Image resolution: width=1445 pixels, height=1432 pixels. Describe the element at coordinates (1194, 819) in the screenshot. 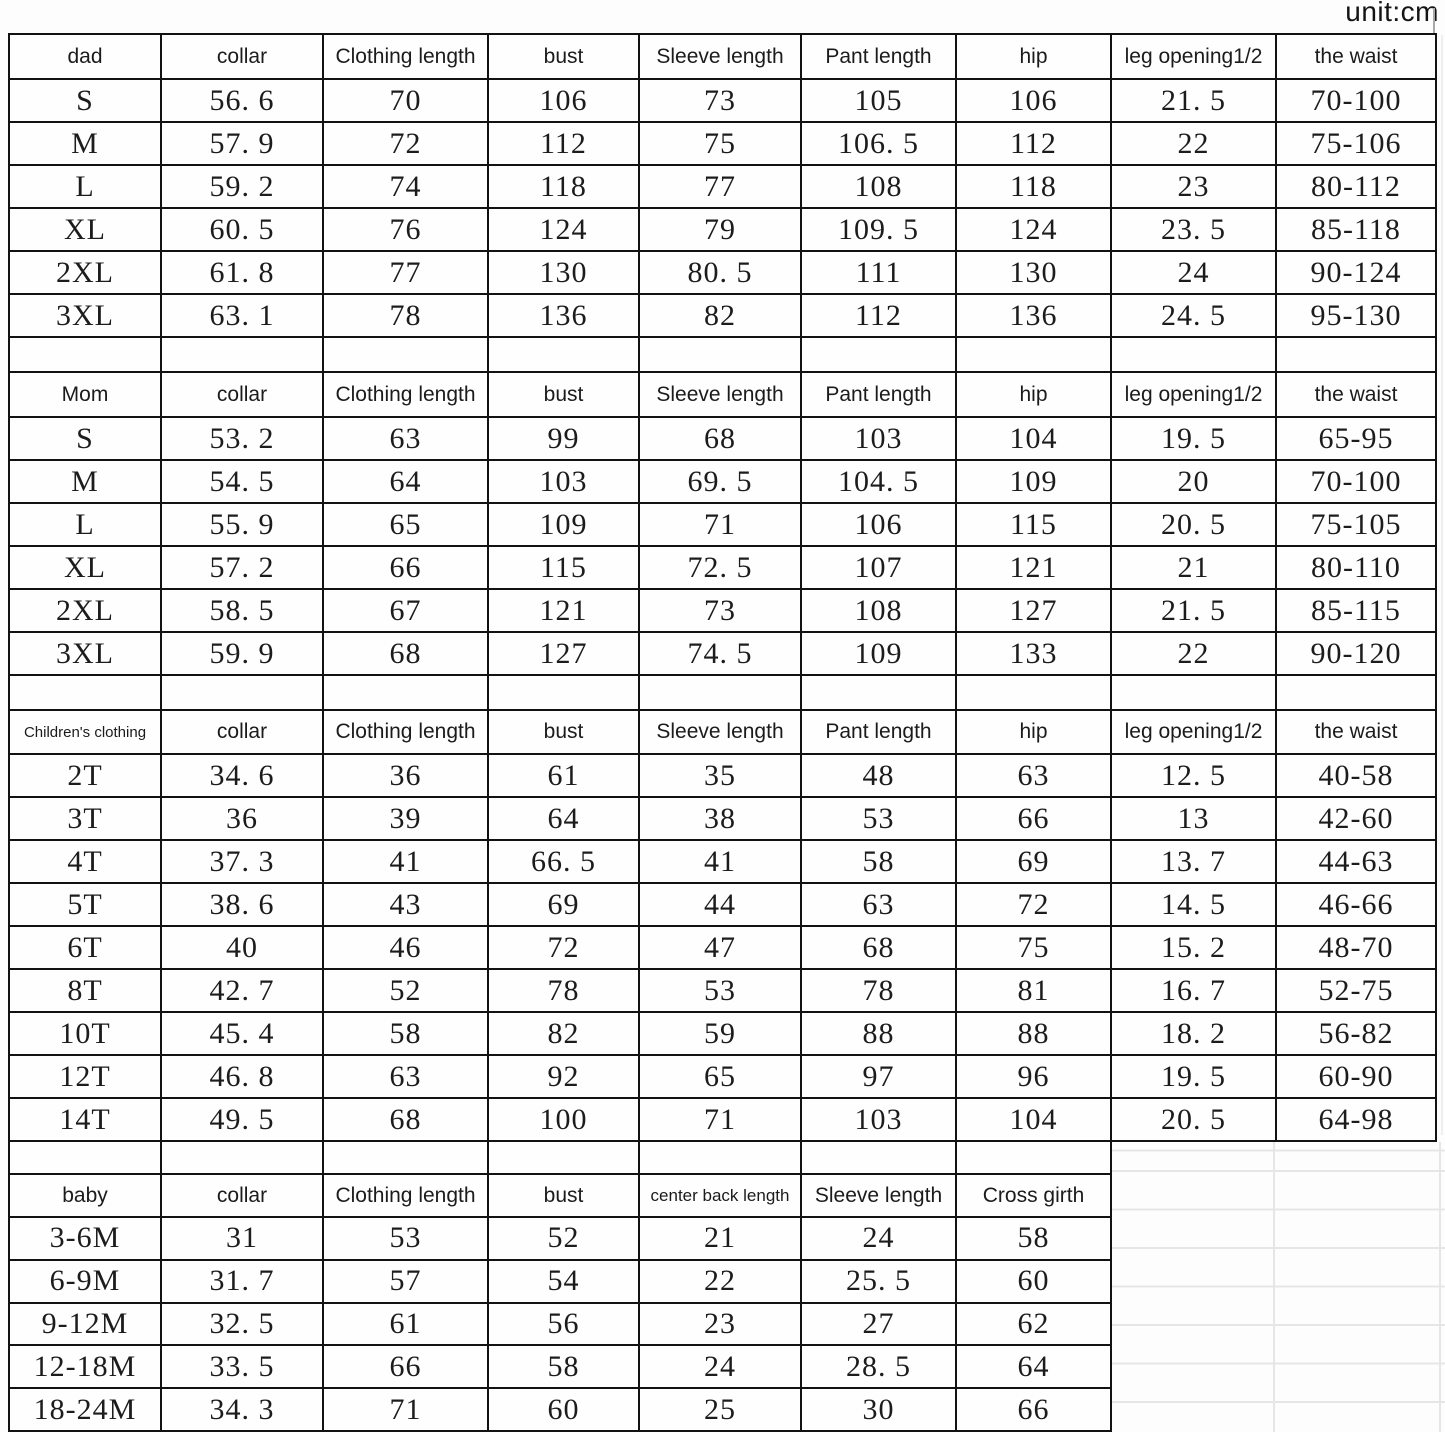

I see `value-cell: 13` at that location.